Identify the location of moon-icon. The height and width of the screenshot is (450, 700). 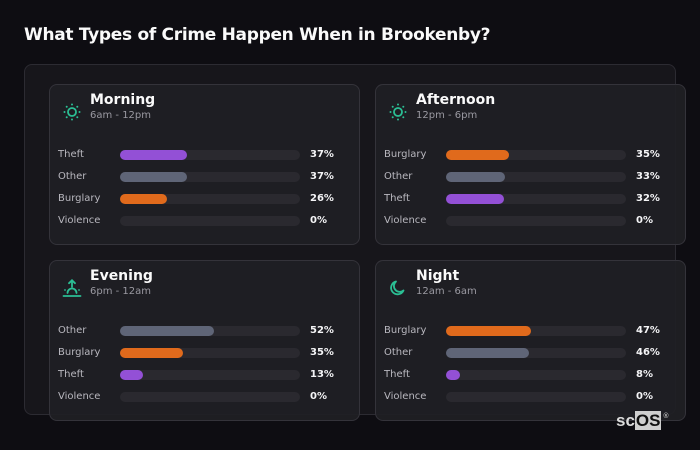
(398, 288).